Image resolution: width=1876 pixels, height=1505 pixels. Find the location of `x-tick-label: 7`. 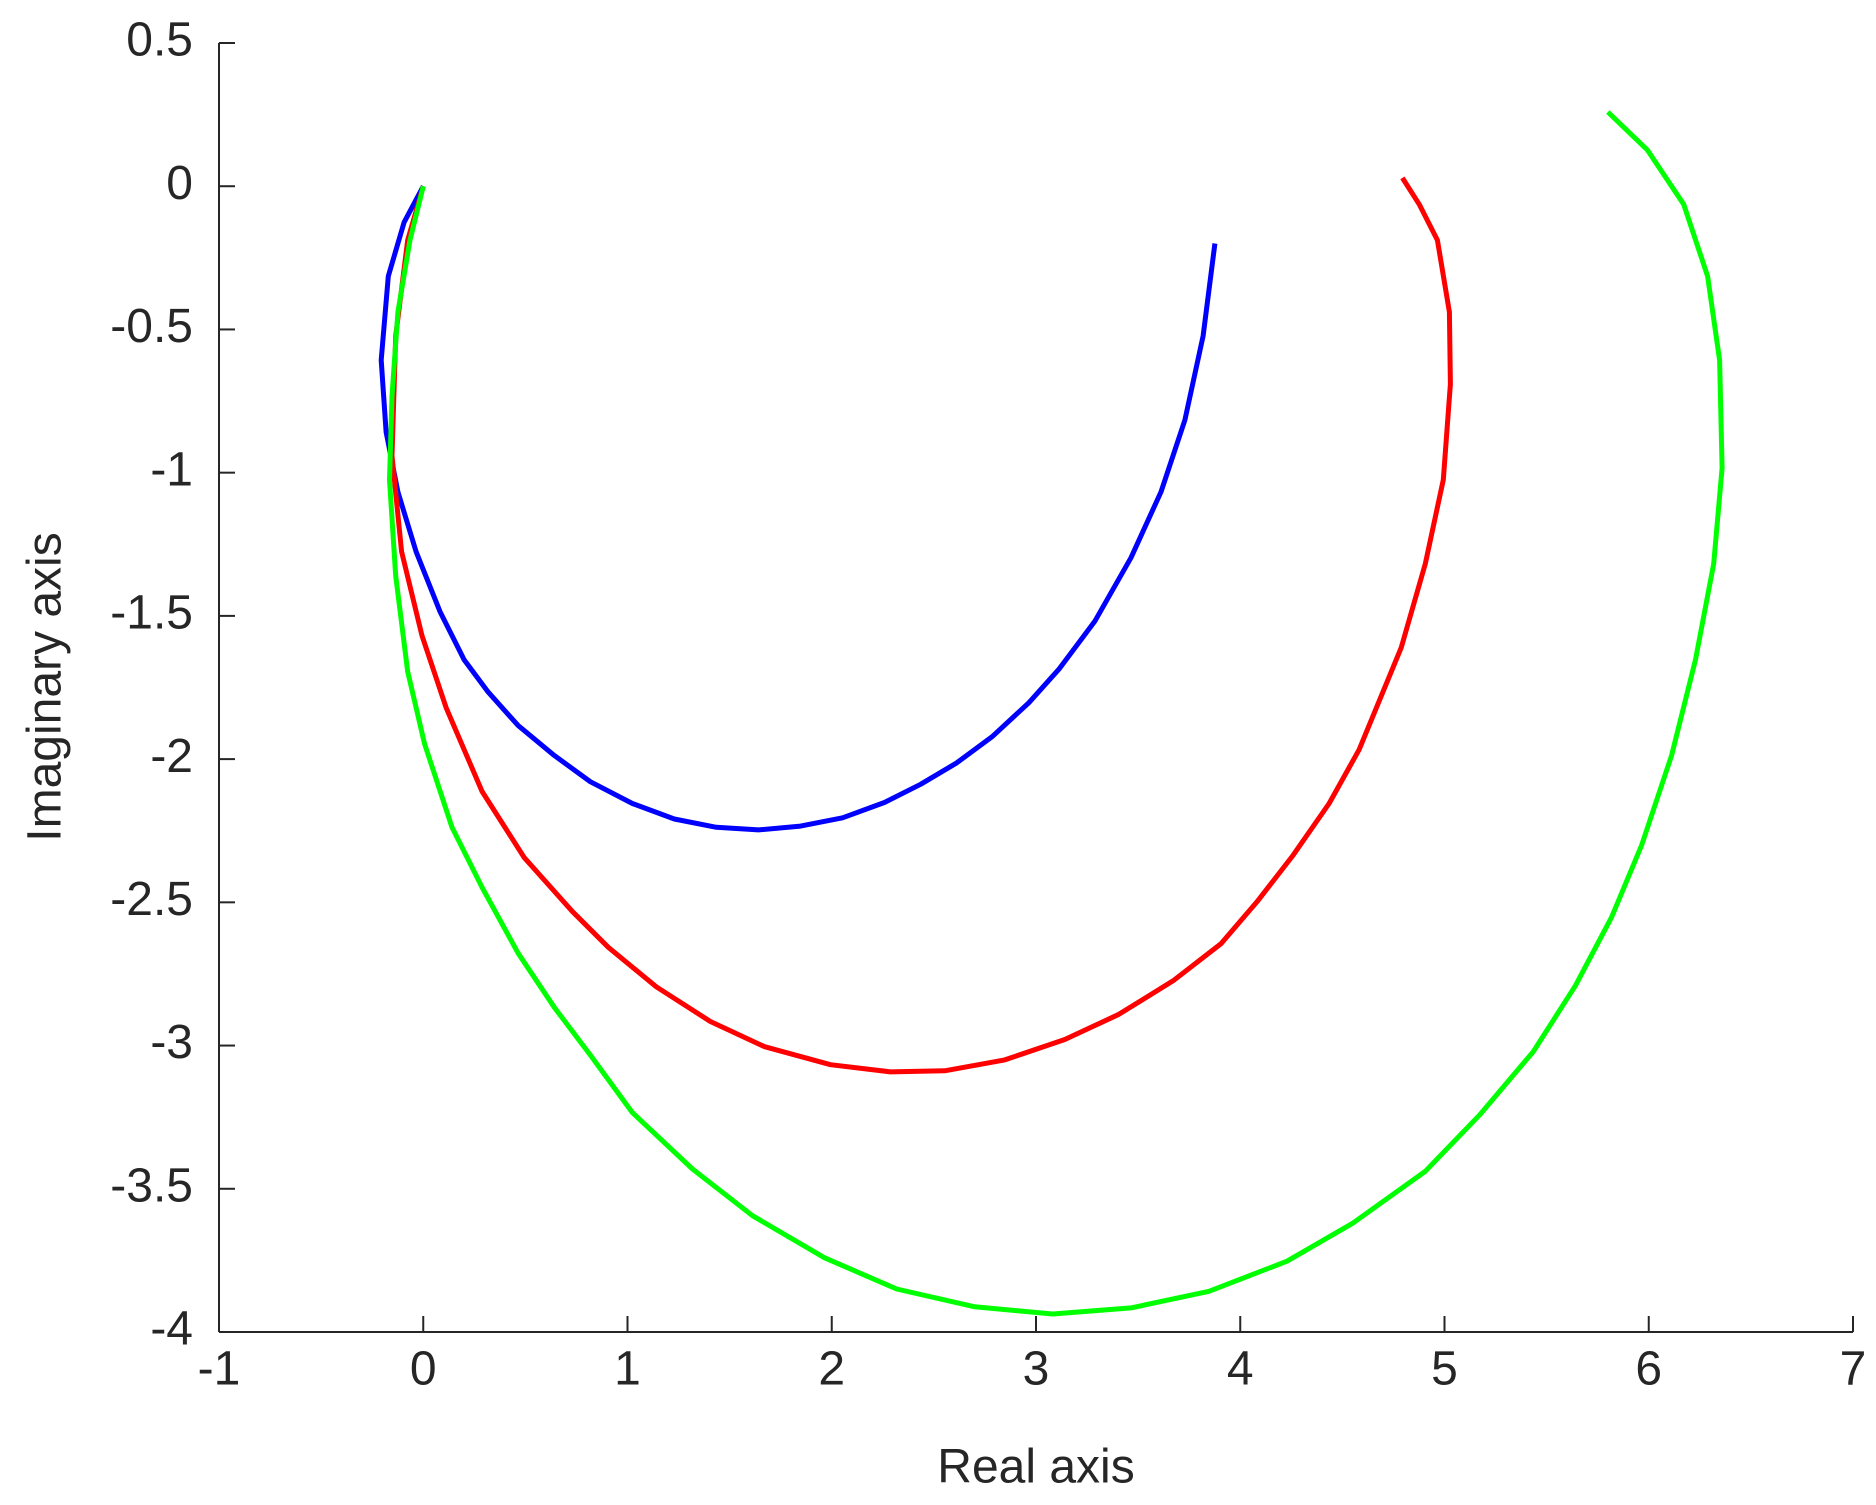

x-tick-label: 7 is located at coordinates (1853, 1369).